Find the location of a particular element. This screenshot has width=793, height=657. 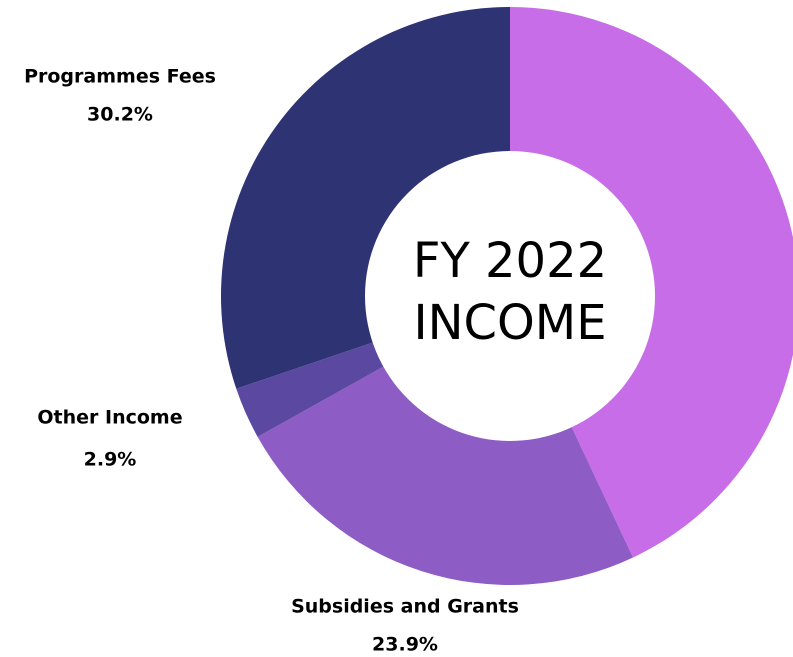

center-title: INCOME is located at coordinates (509, 323).